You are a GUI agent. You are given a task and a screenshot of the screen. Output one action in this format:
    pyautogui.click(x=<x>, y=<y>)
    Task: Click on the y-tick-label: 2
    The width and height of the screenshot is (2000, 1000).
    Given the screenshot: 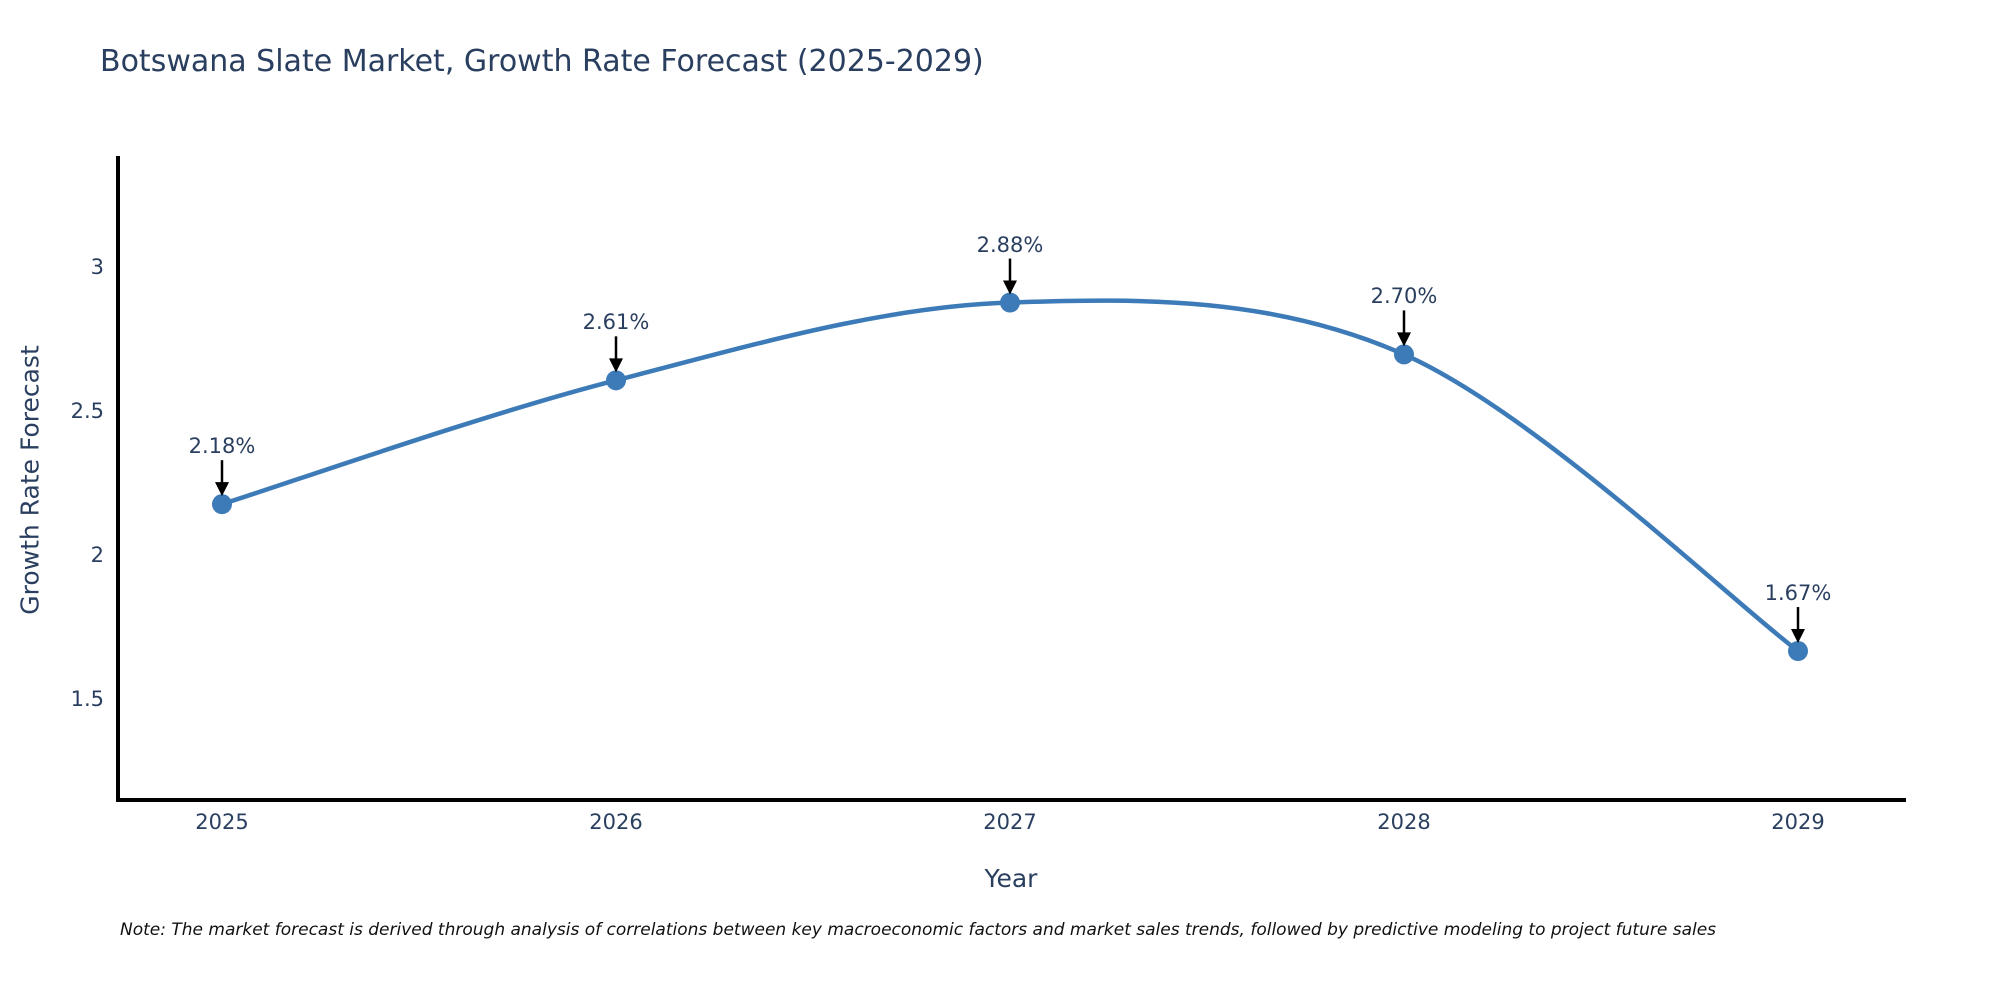 What is the action you would take?
    pyautogui.click(x=97, y=555)
    